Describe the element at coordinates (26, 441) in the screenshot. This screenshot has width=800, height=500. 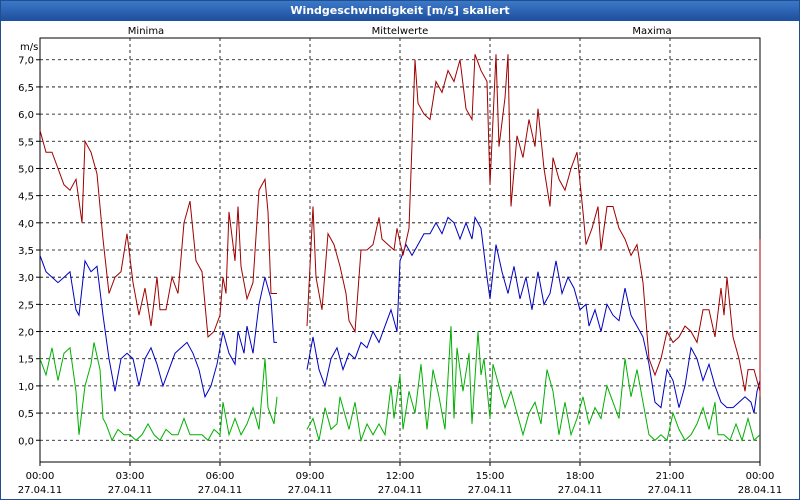
I see `y-tick-label: 0,0` at that location.